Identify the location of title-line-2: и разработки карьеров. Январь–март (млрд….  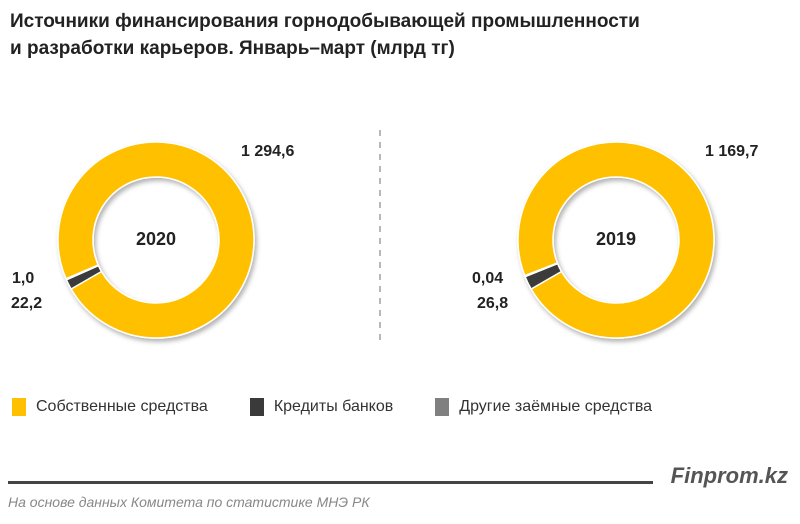
(232, 48).